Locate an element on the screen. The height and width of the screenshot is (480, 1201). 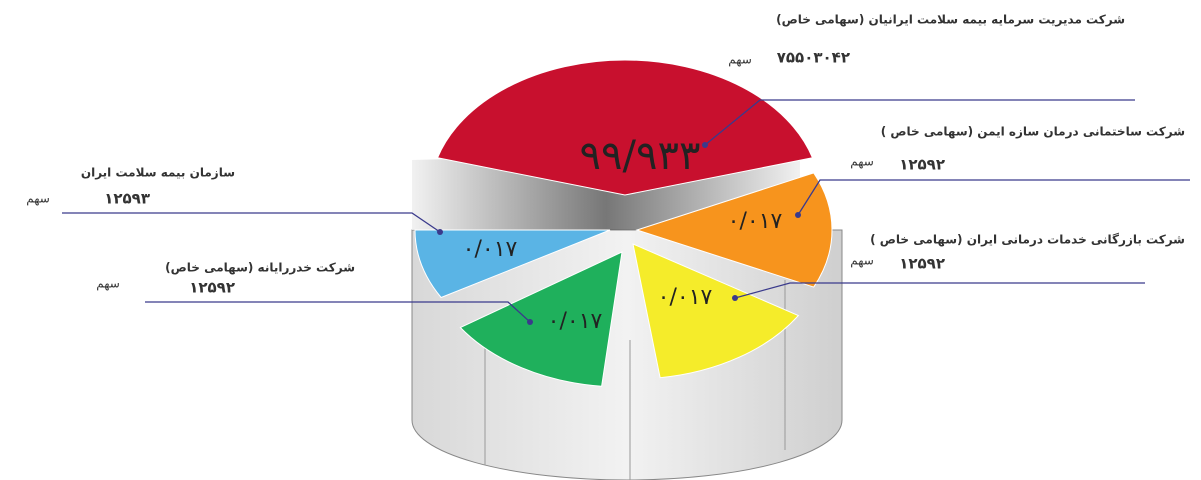
share-count: ۱۲۵۹۳ is located at coordinates (127, 199).